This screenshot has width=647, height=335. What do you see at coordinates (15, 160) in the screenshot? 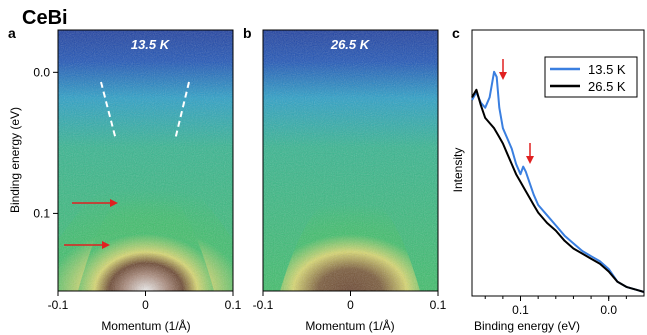
I see `panel-a-y-axis-label: Binding energy (eV)` at bounding box center [15, 160].